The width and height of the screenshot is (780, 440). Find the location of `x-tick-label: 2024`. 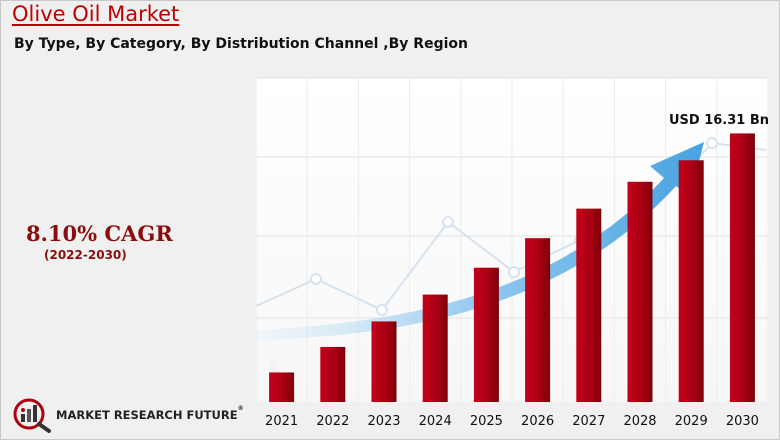

x-tick-label: 2024 is located at coordinates (435, 421).